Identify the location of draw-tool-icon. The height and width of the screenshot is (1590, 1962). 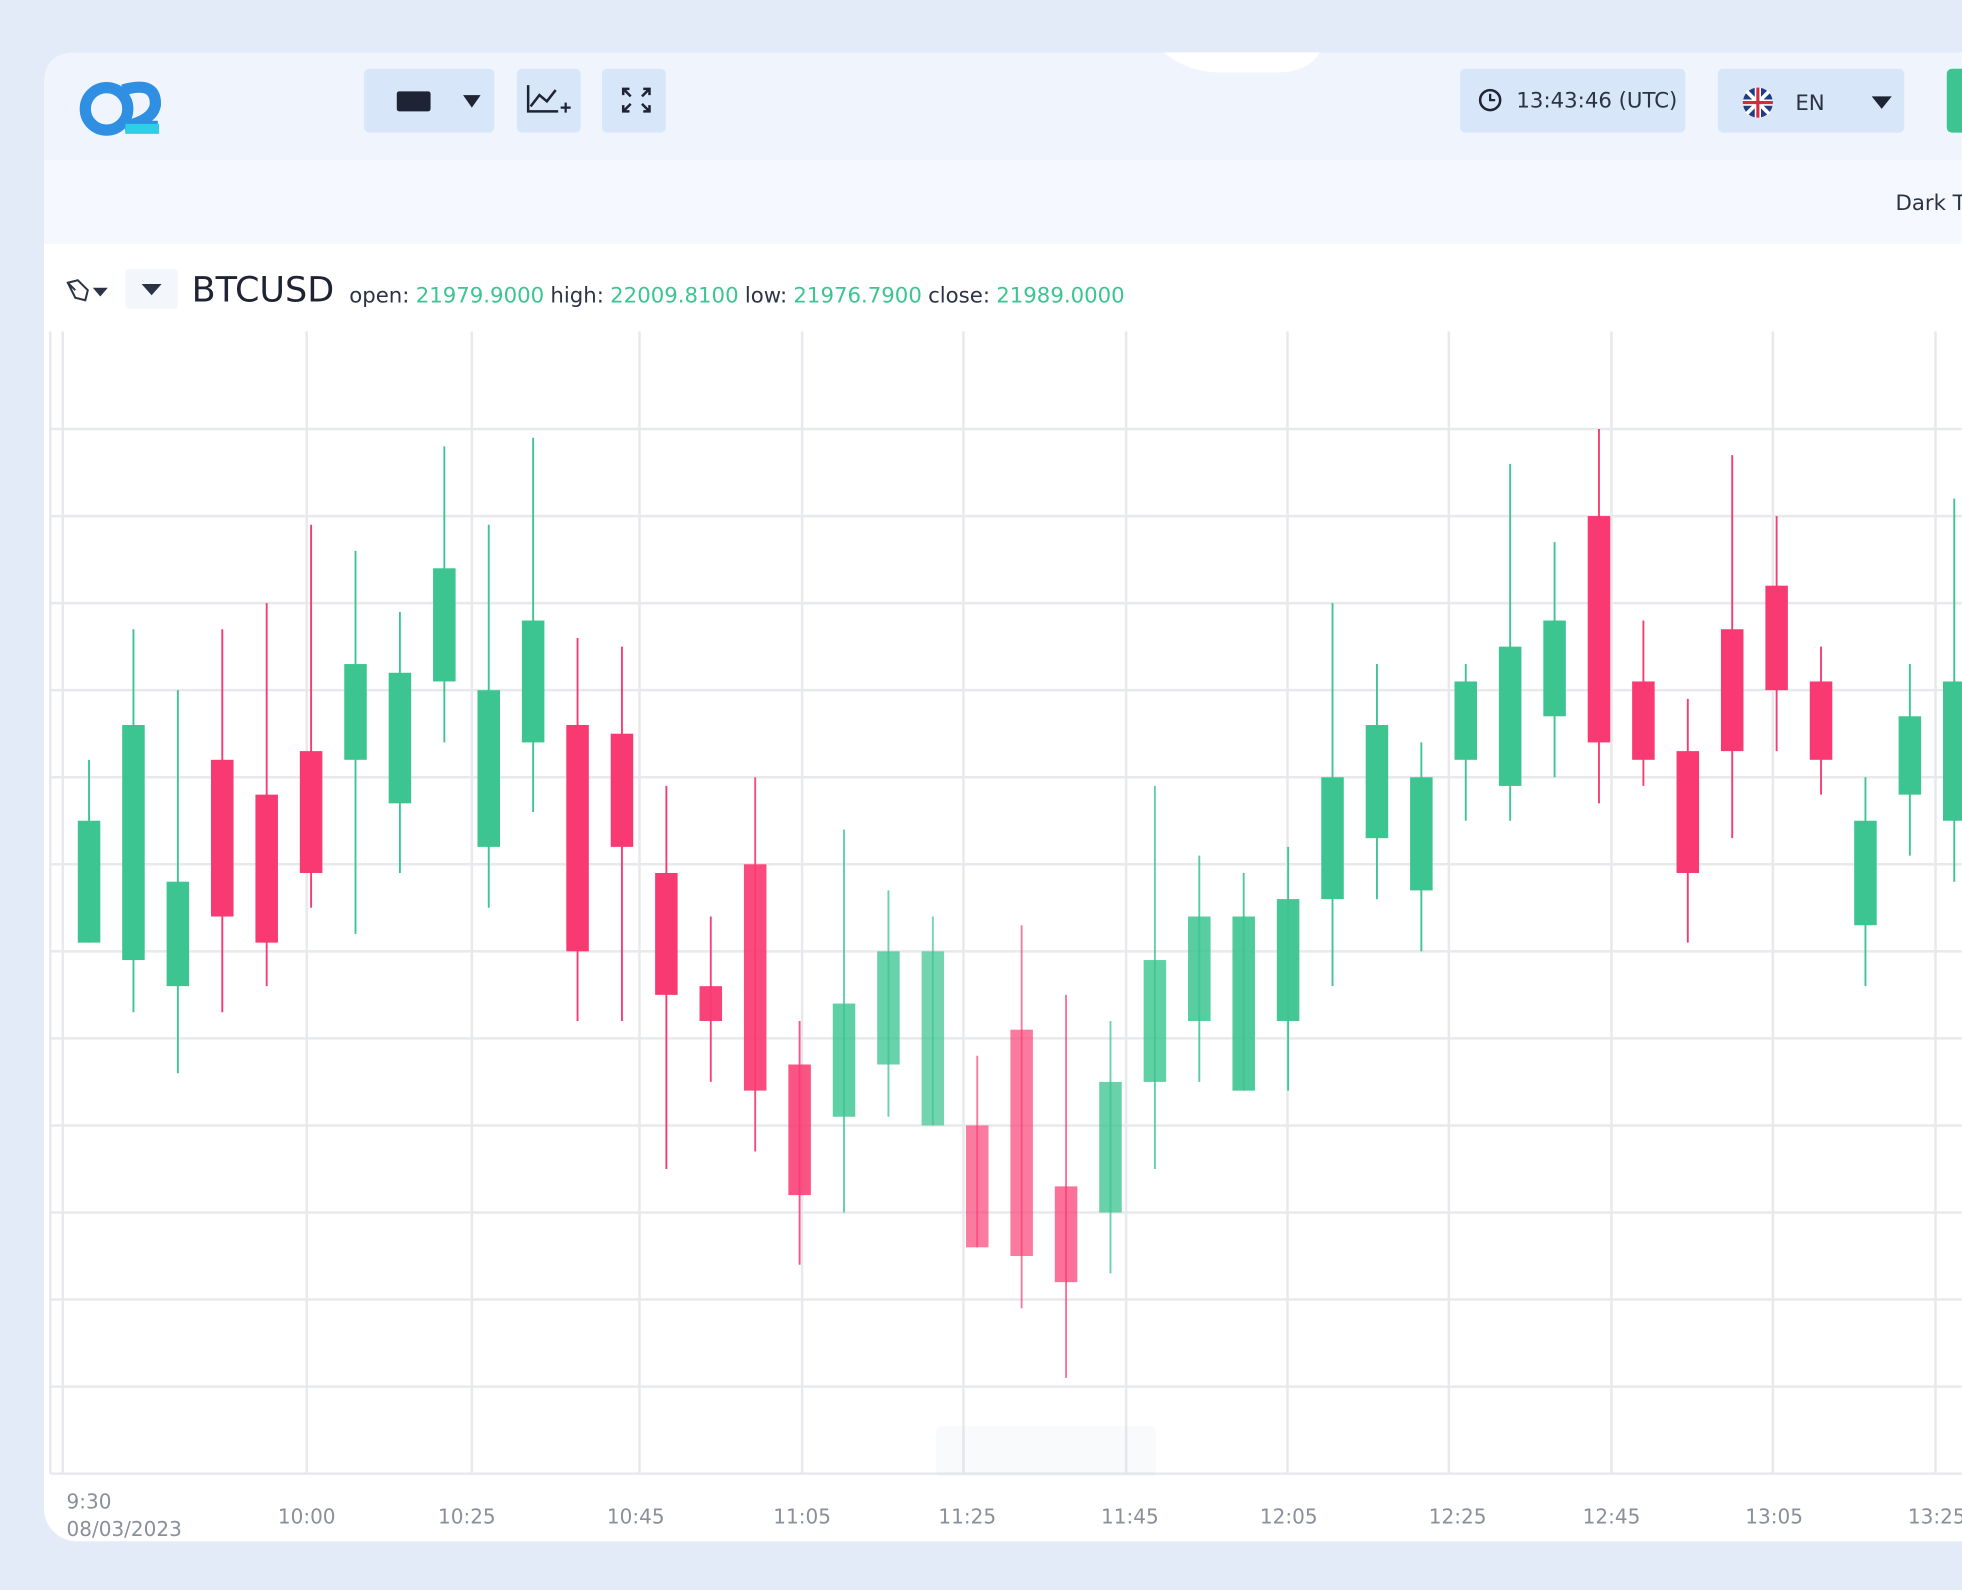
(77, 290).